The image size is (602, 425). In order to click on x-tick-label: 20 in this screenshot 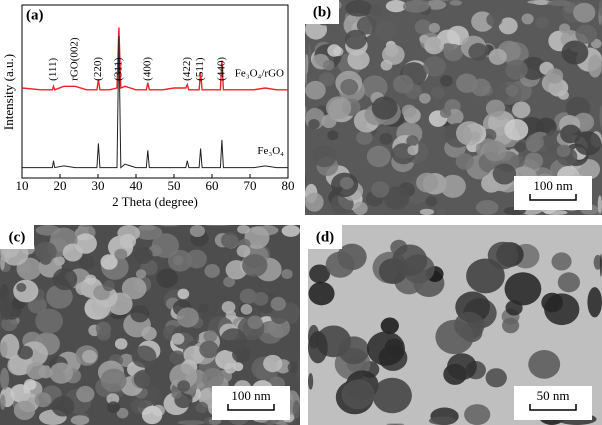, I will do `click(60, 185)`.